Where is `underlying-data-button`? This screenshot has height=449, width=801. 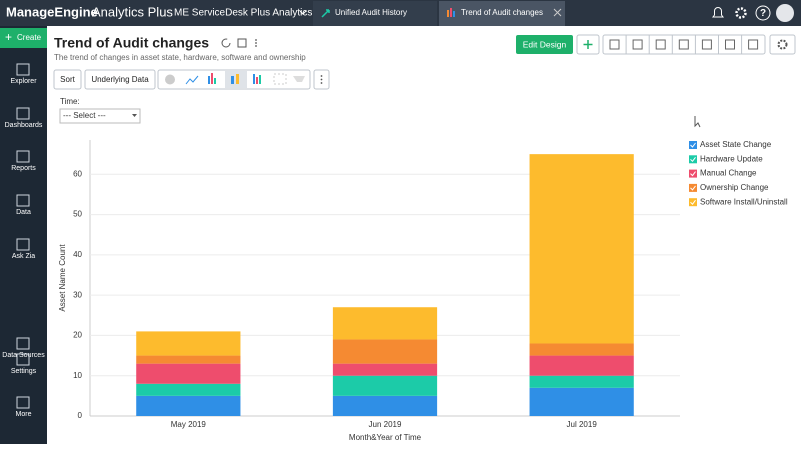 underlying-data-button is located at coordinates (120, 79).